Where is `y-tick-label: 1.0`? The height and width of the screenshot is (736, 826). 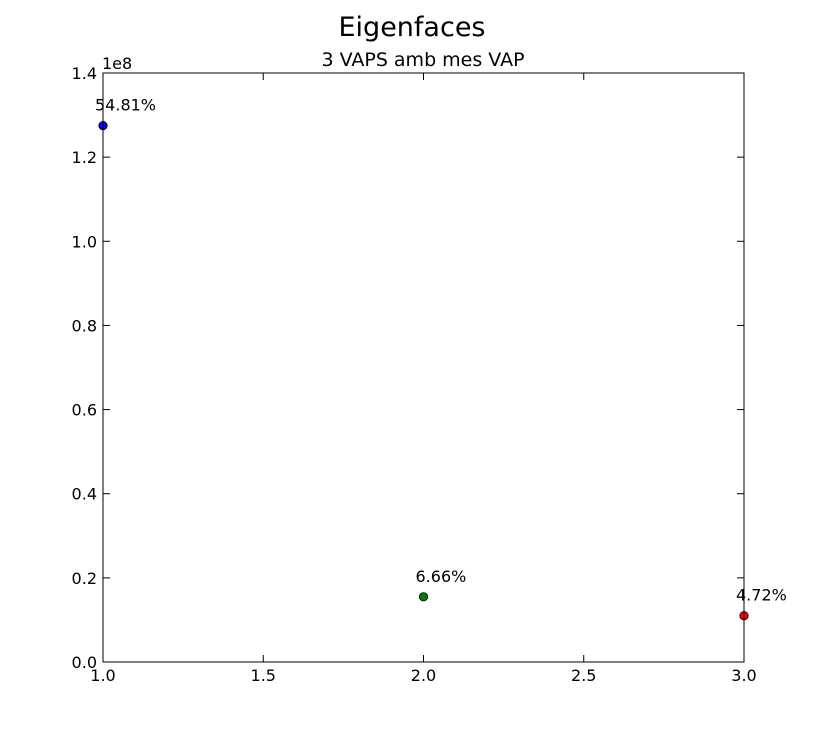 y-tick-label: 1.0 is located at coordinates (84, 241).